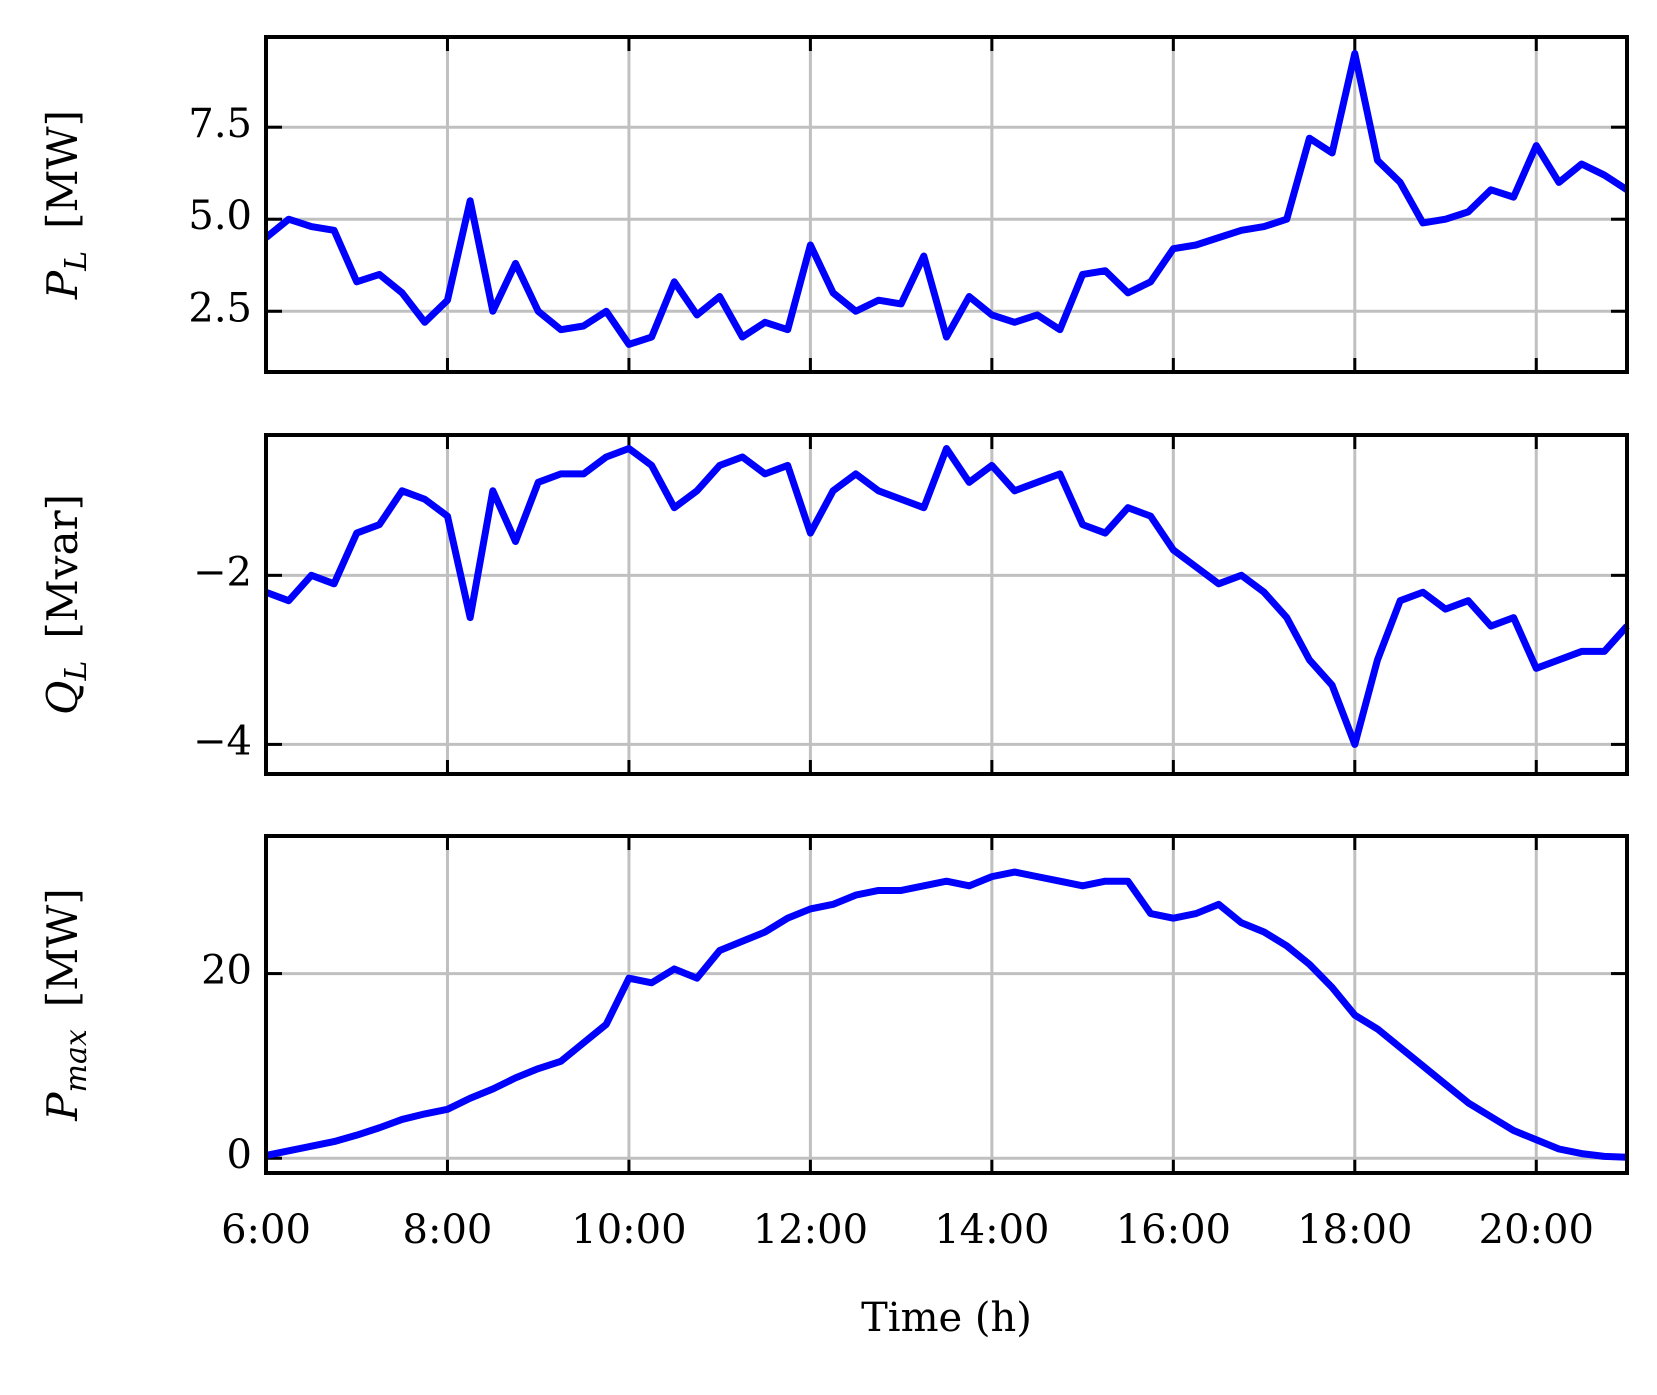 The height and width of the screenshot is (1395, 1657). What do you see at coordinates (1173, 1230) in the screenshot?
I see `x-tick-label: 16:00` at bounding box center [1173, 1230].